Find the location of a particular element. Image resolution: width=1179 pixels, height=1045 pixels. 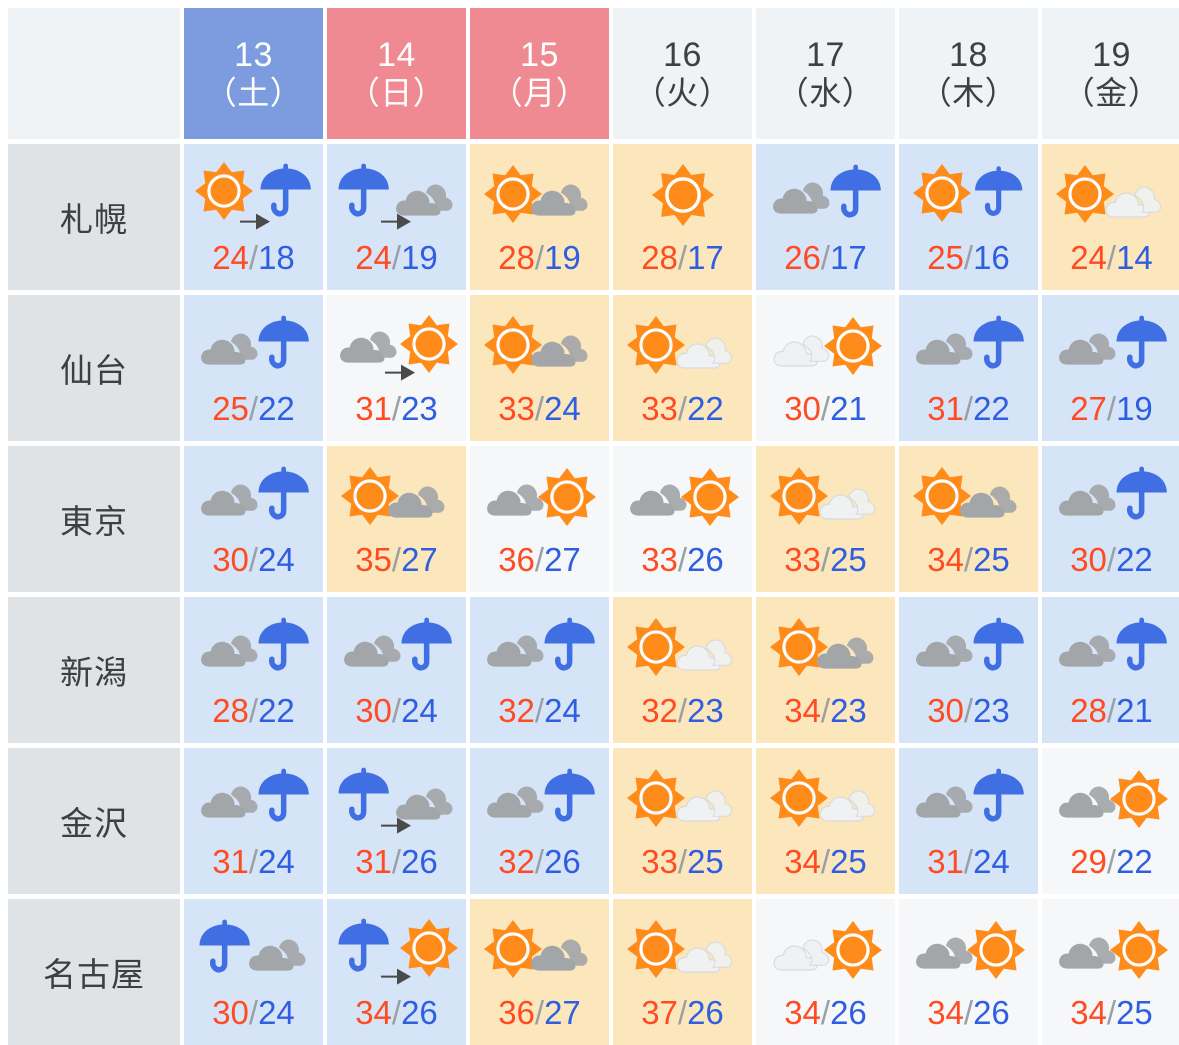

forecast-cell: 35/27 is located at coordinates (396, 519).